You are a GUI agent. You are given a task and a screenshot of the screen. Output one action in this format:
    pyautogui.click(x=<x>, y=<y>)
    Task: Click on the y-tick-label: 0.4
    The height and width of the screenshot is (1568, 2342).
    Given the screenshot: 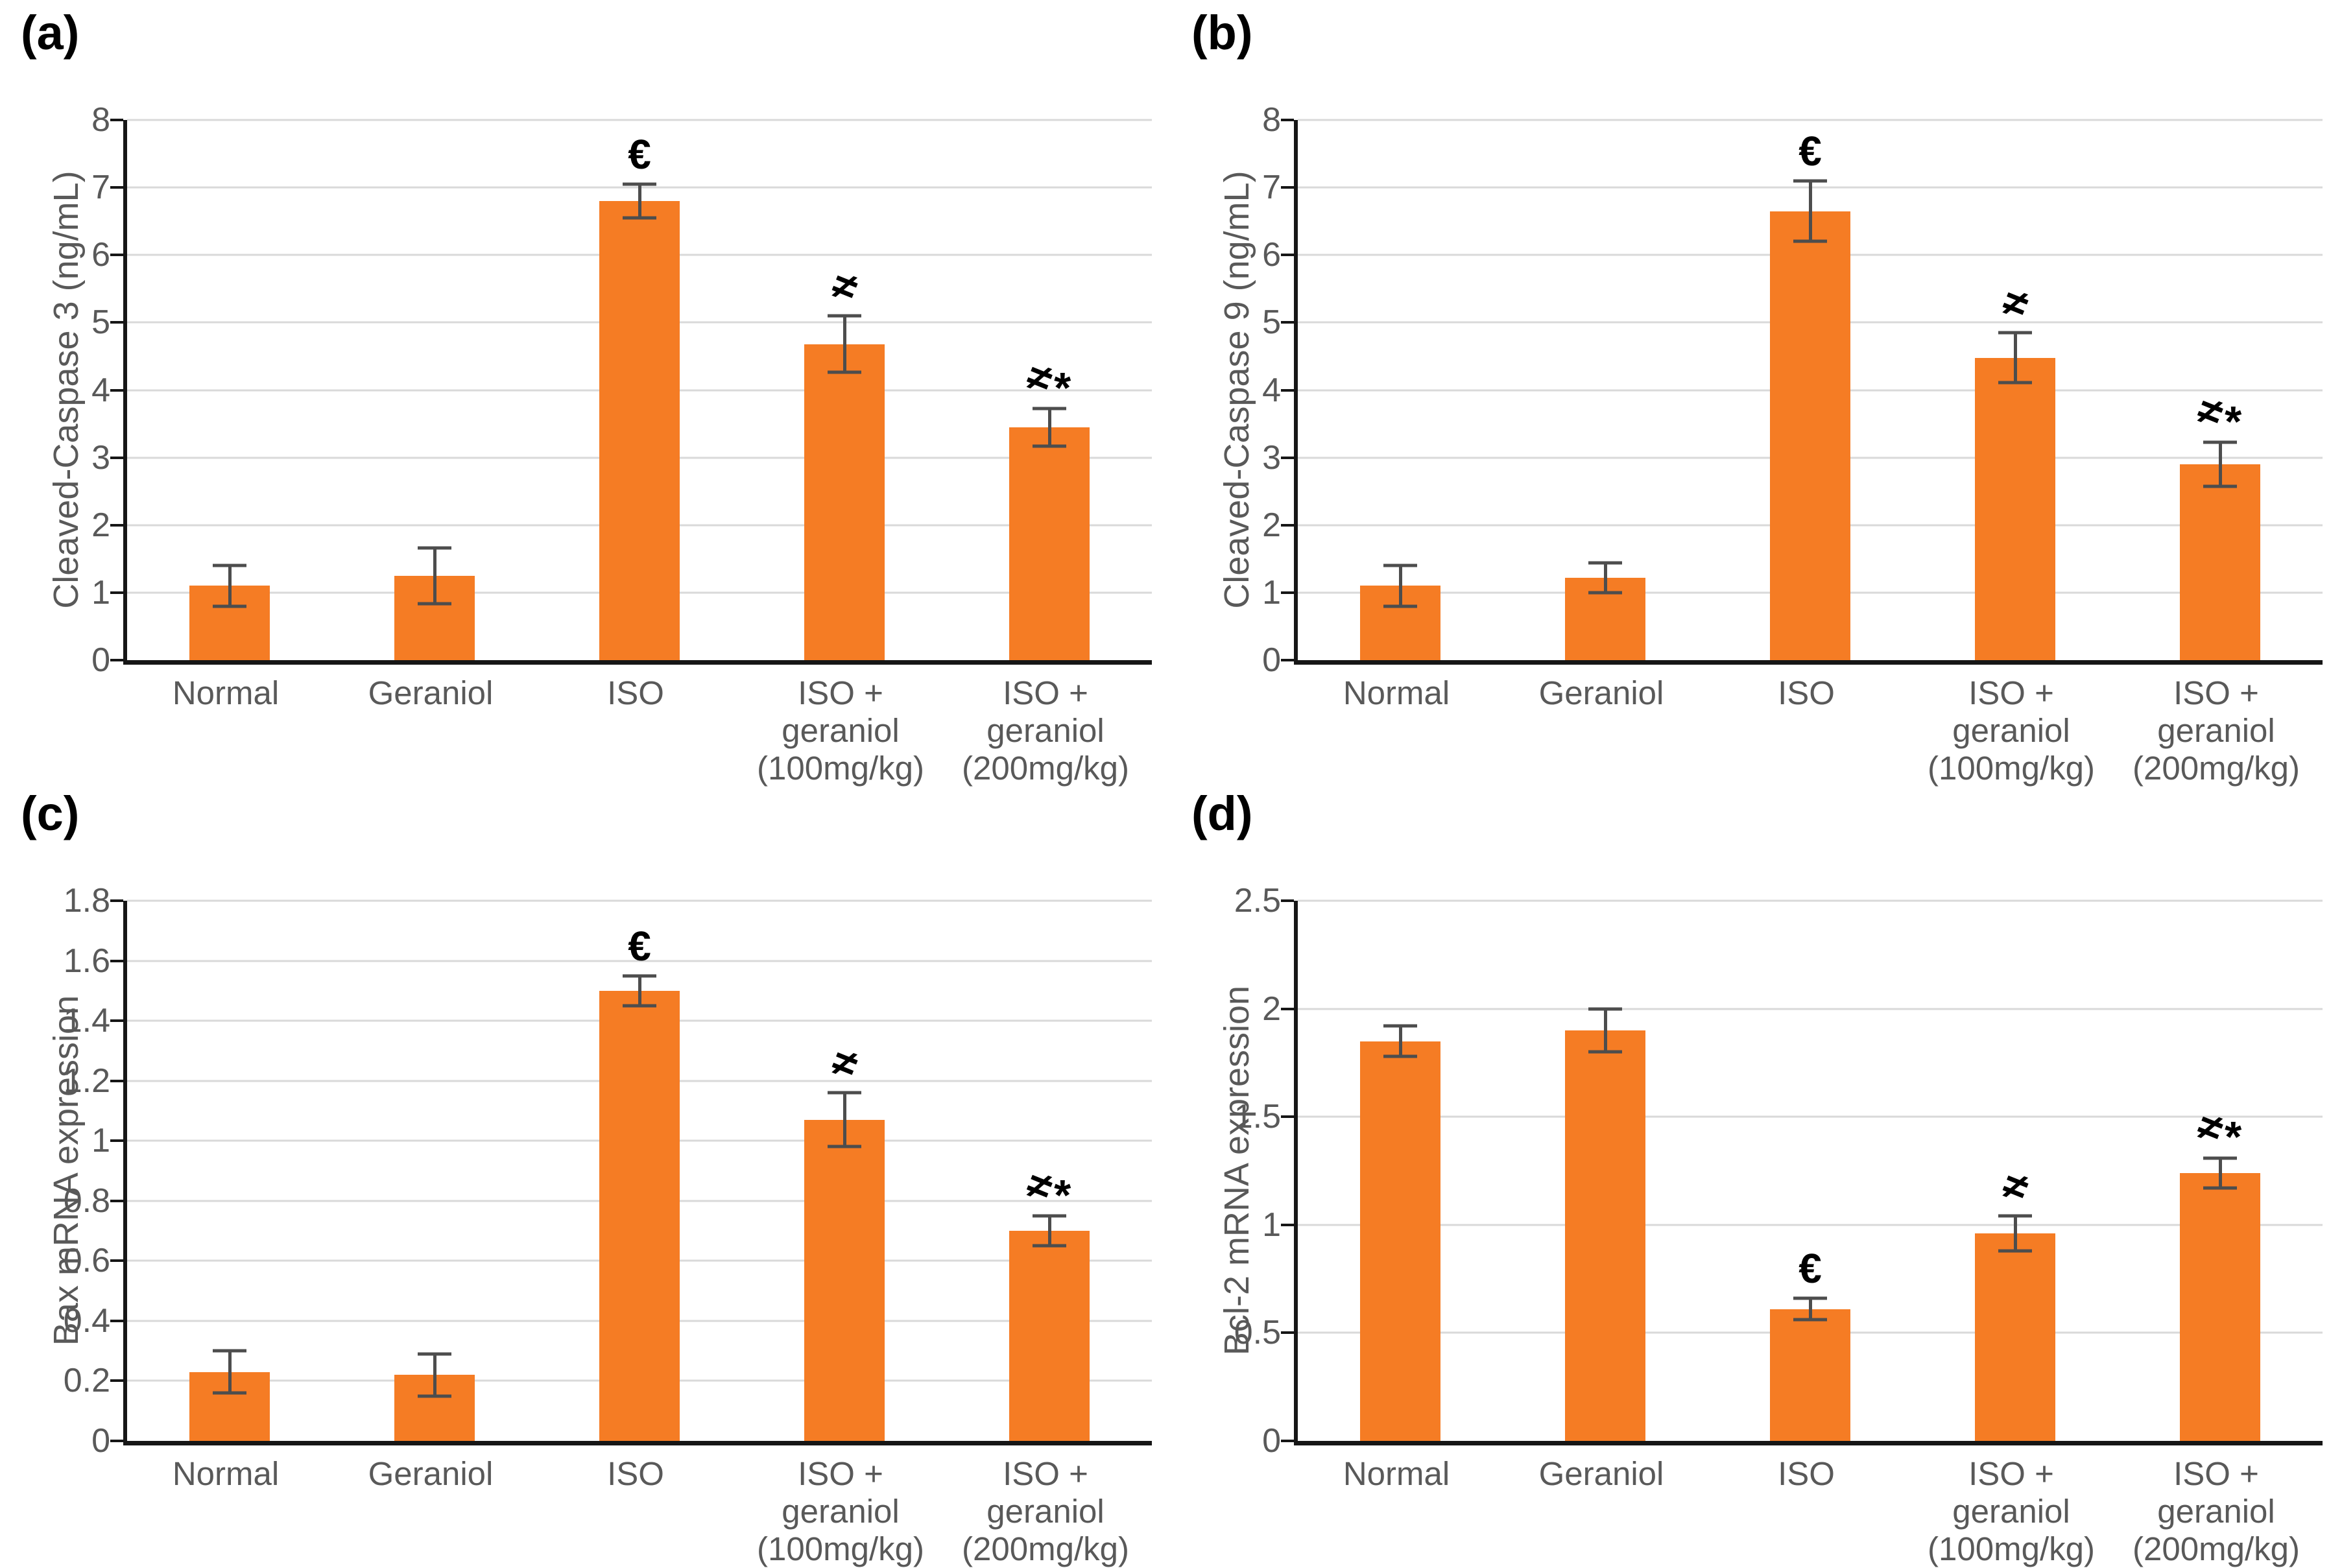 What is the action you would take?
    pyautogui.click(x=86, y=1320)
    